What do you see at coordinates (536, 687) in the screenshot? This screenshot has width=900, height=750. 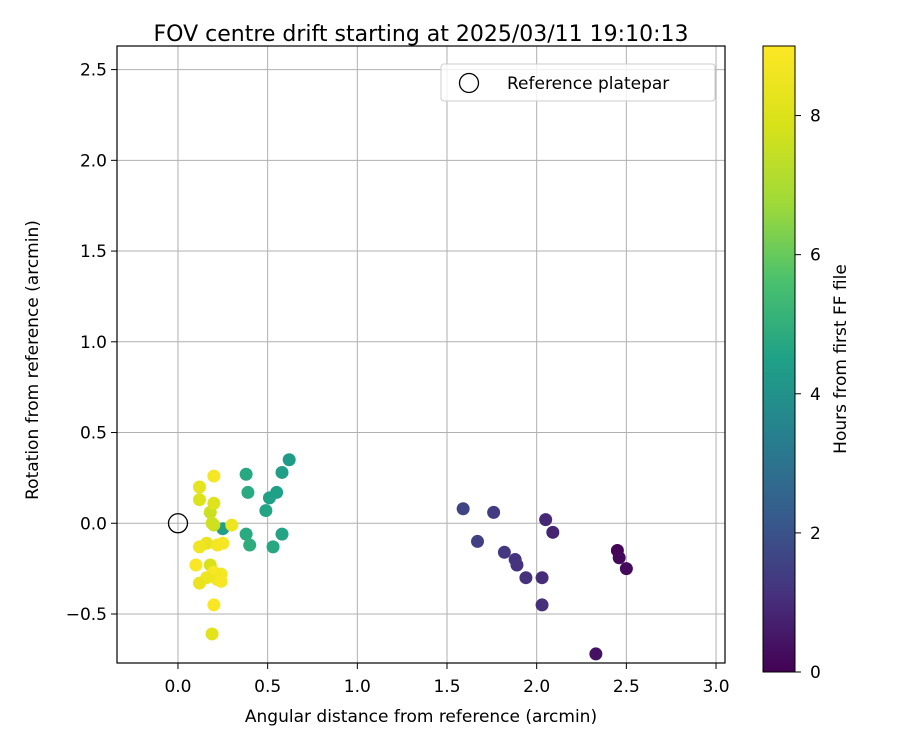 I see `x-tick-label: 2.0` at bounding box center [536, 687].